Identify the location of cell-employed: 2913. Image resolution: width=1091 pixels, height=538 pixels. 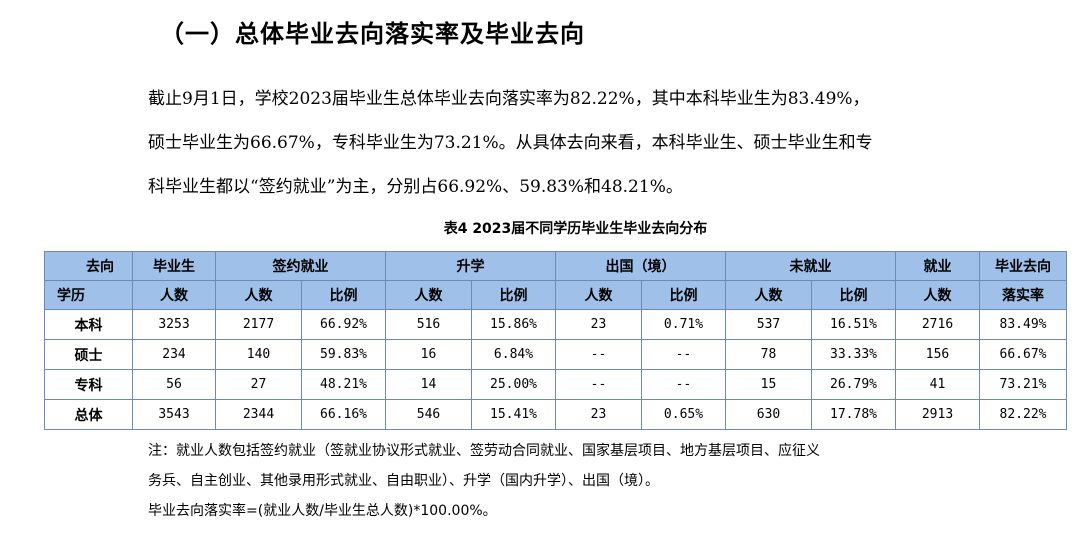
(937, 414).